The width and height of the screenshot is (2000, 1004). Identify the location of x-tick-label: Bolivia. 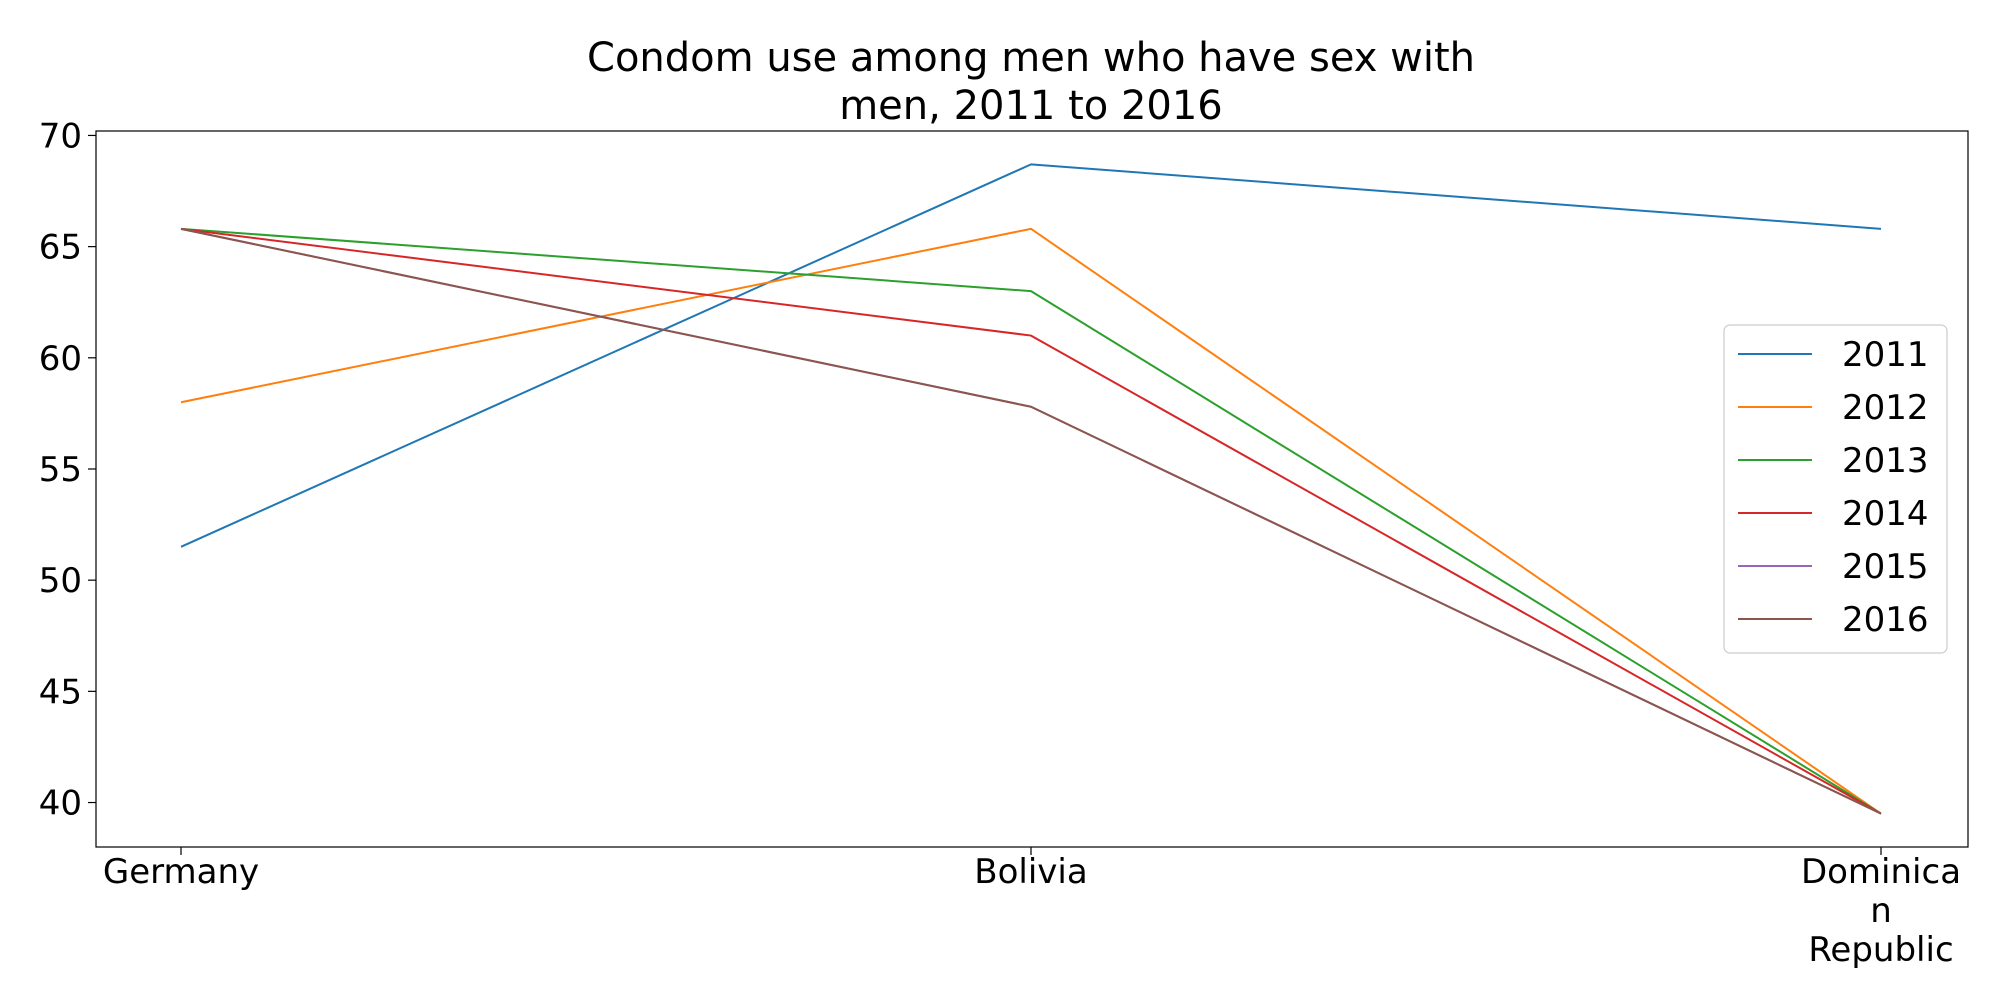
(1030, 872).